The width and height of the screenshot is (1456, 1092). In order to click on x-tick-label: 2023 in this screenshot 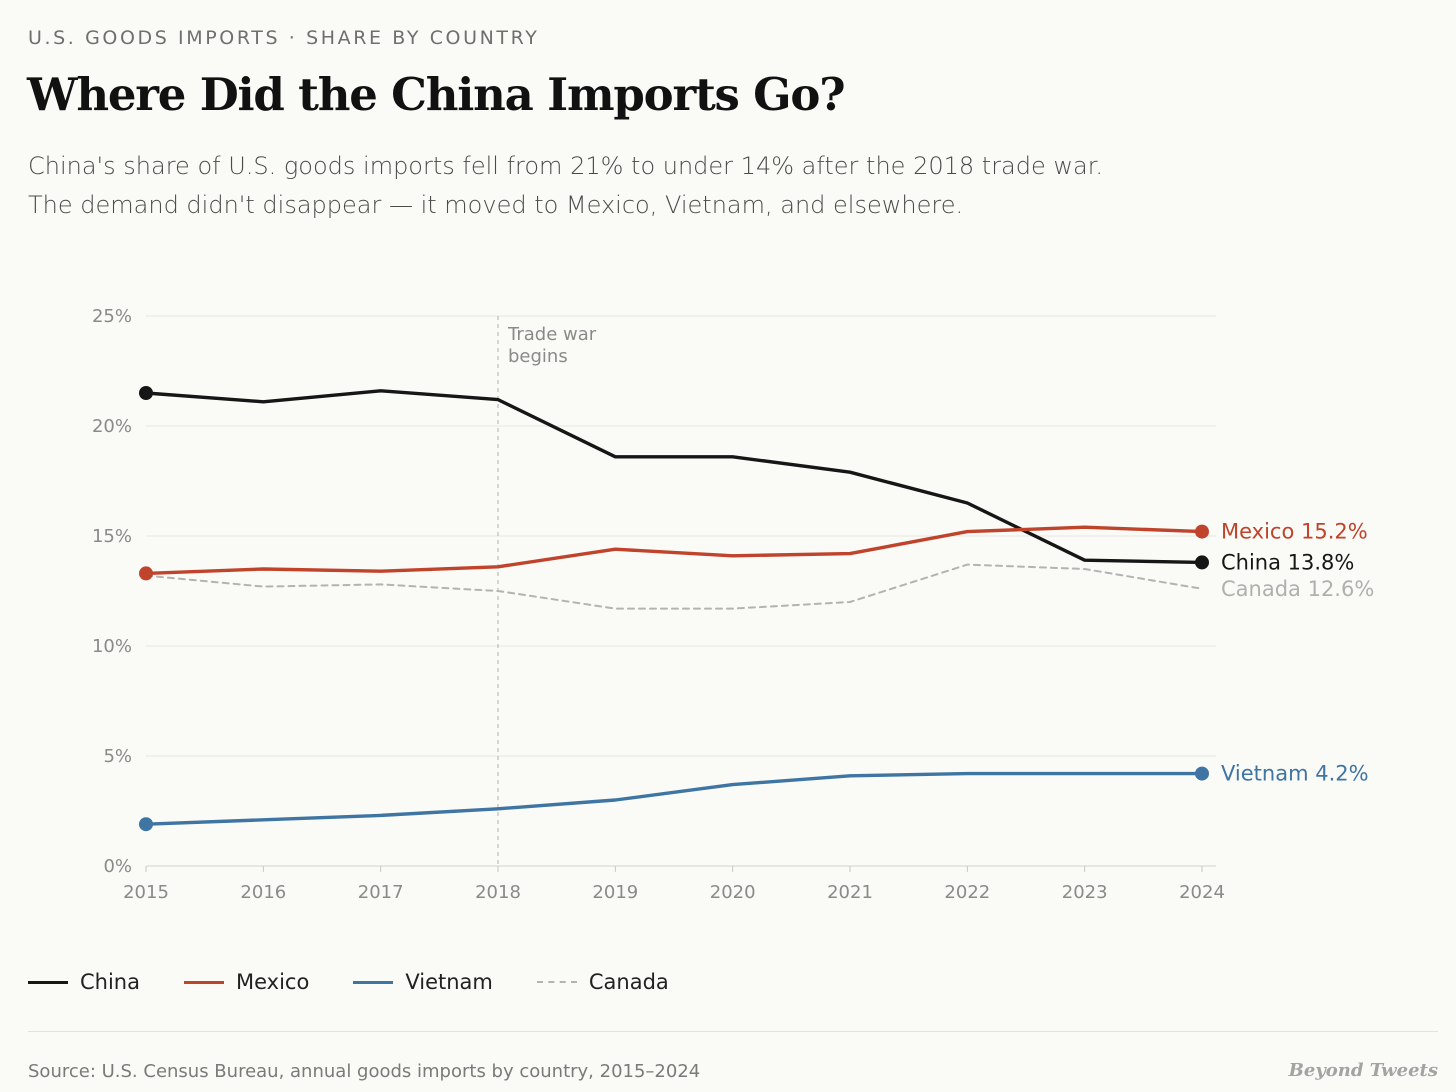, I will do `click(1085, 892)`.